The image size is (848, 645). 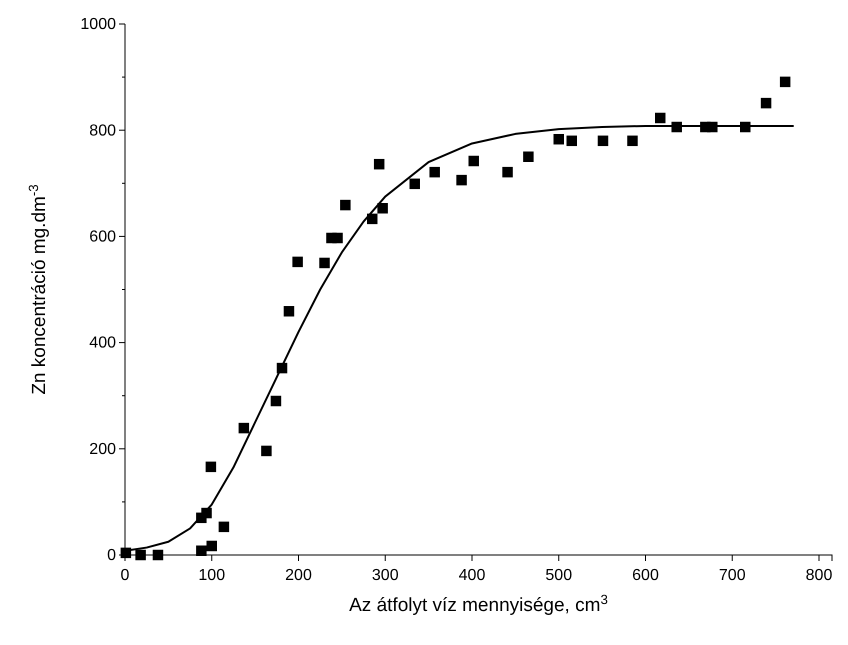 I want to click on y-tick-label: 800, so click(x=102, y=131).